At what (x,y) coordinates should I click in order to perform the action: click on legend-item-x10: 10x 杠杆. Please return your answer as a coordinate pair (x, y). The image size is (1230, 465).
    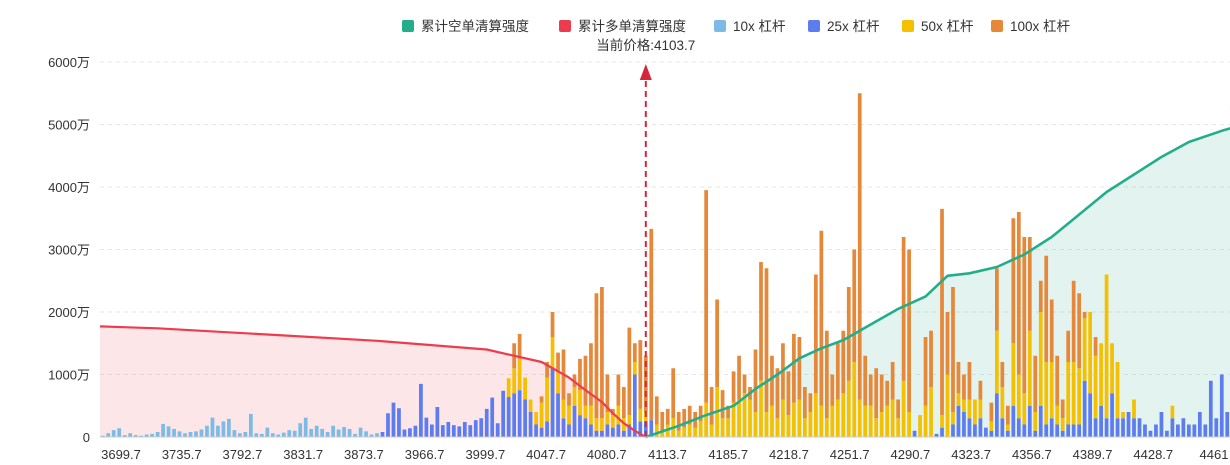
    Looking at the image, I should click on (750, 26).